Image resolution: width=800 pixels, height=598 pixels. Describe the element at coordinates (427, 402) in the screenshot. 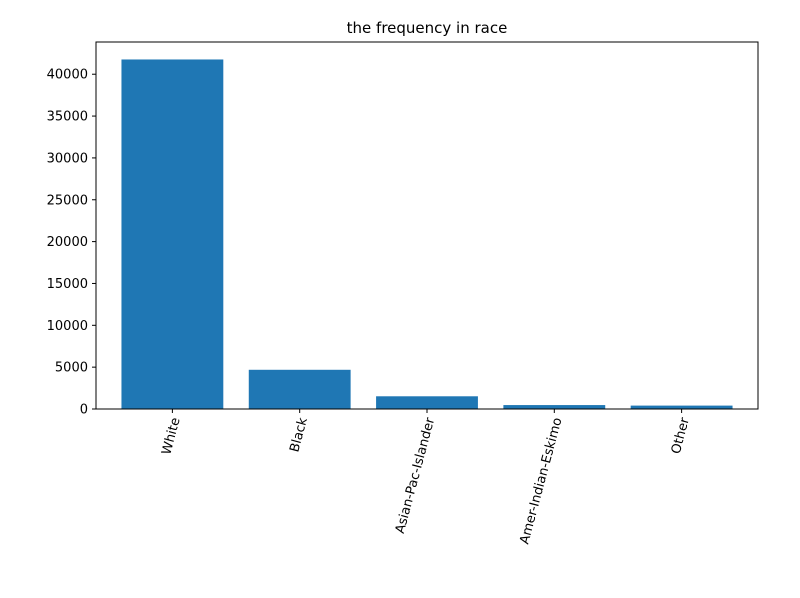

I see `bar-asian-pac-islander` at that location.